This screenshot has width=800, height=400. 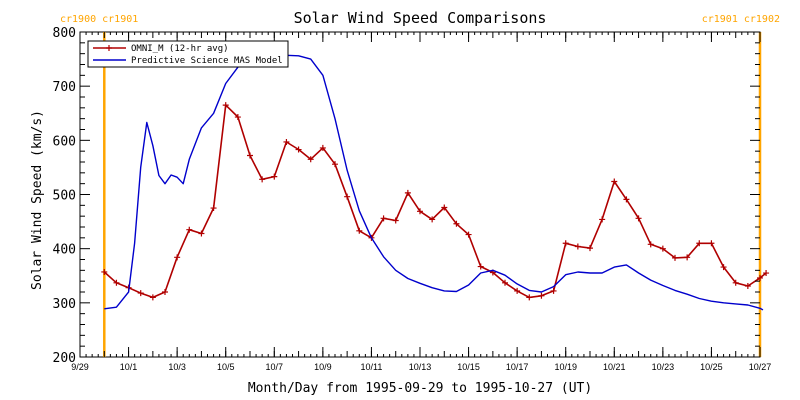 What do you see at coordinates (64, 196) in the screenshot?
I see `y-tick-label: 500` at bounding box center [64, 196].